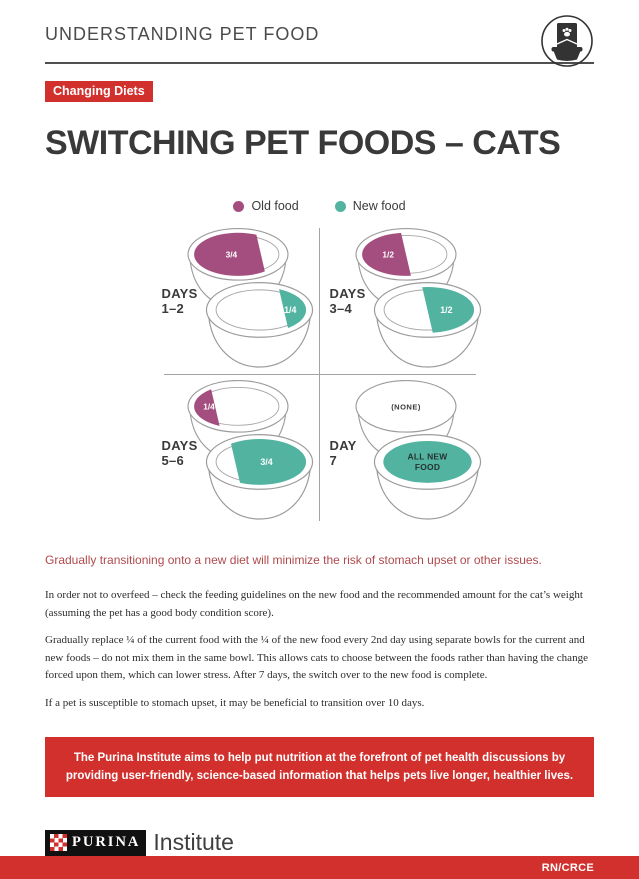 The image size is (639, 879). I want to click on legend-item-new-food: New food, so click(370, 206).